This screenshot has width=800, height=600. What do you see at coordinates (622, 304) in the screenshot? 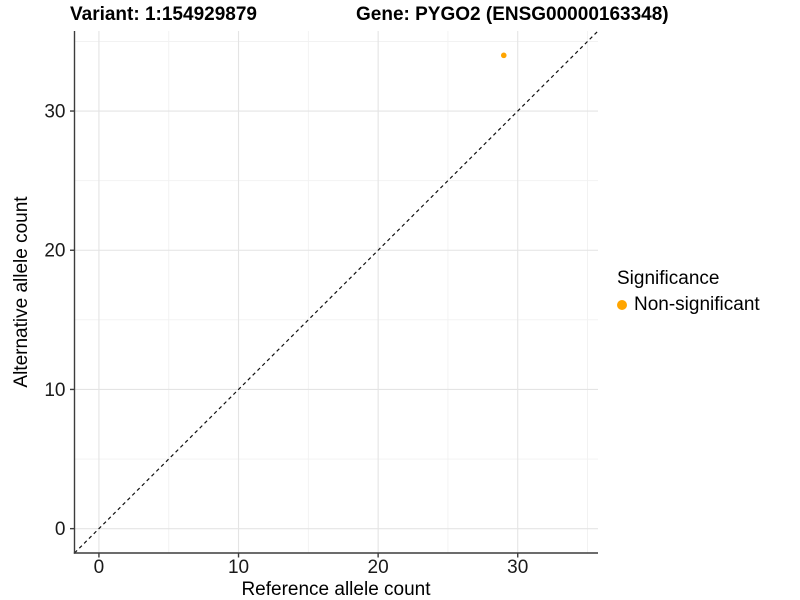
I see `legend-point-icon` at bounding box center [622, 304].